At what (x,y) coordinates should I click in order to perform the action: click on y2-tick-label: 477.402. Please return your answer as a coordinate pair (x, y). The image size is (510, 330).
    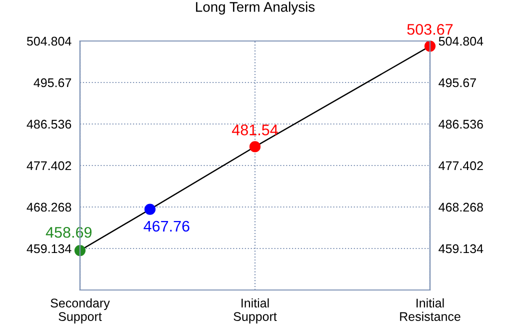
    Looking at the image, I should click on (460, 165).